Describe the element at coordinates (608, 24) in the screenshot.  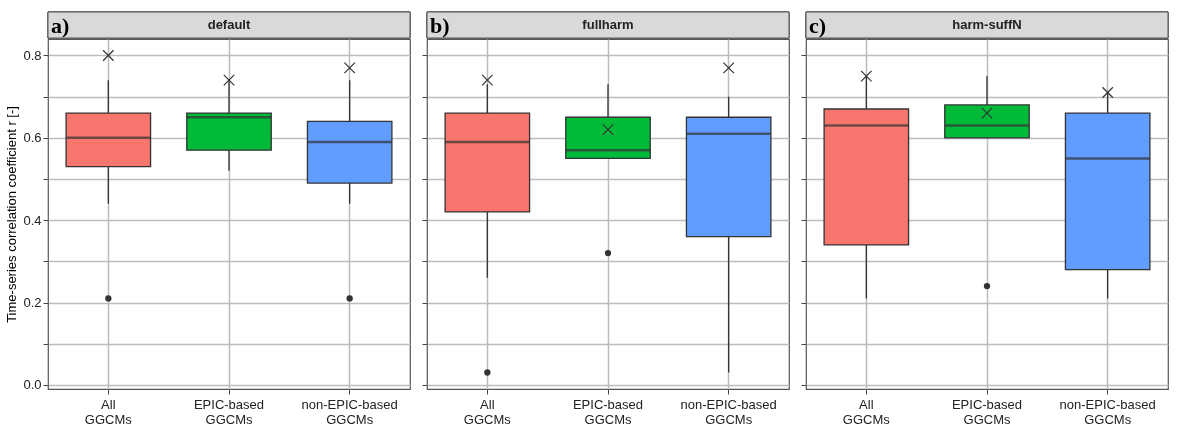
I see `chart-title: fullharm` at that location.